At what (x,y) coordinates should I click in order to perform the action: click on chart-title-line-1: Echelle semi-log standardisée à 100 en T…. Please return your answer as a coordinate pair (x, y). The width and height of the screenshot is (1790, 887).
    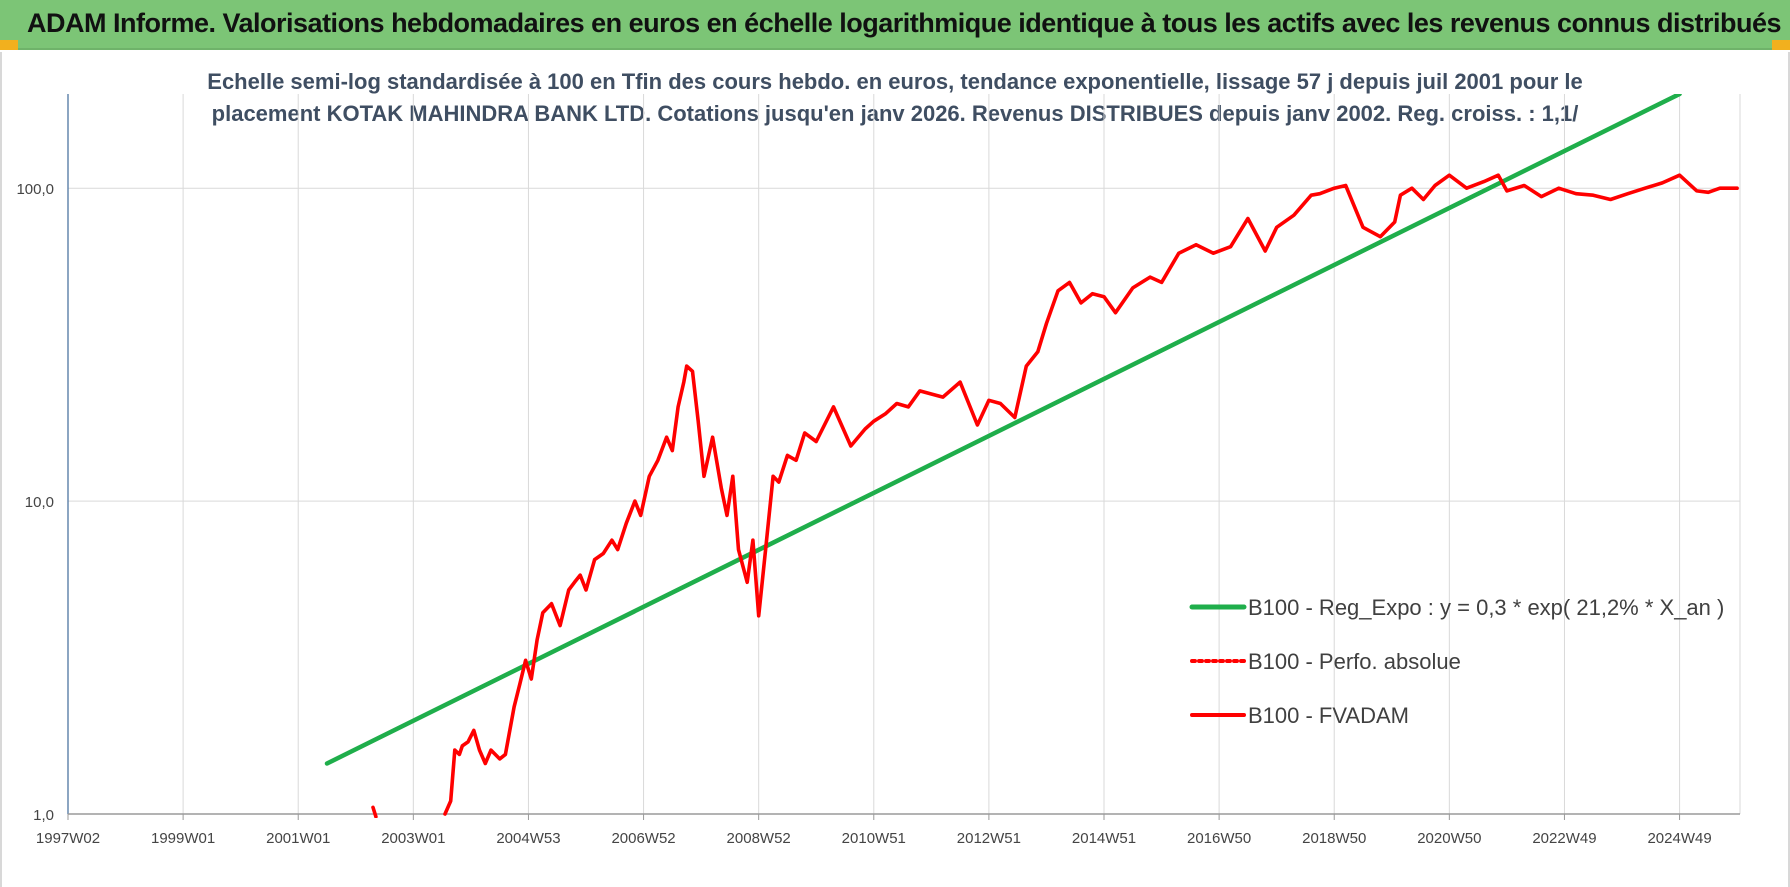
    Looking at the image, I should click on (894, 81).